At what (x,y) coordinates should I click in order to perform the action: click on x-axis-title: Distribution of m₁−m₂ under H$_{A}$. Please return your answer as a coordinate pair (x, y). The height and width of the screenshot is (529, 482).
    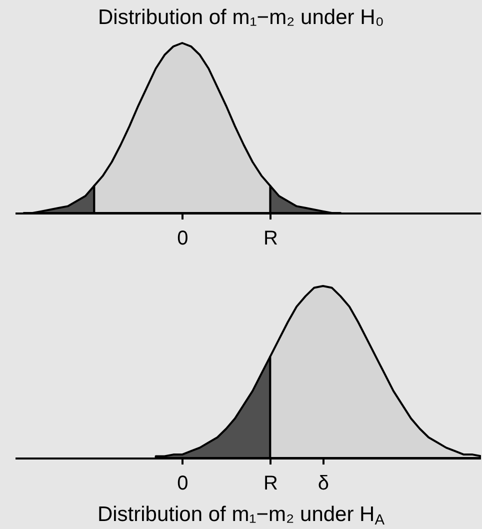
    Looking at the image, I should click on (241, 516).